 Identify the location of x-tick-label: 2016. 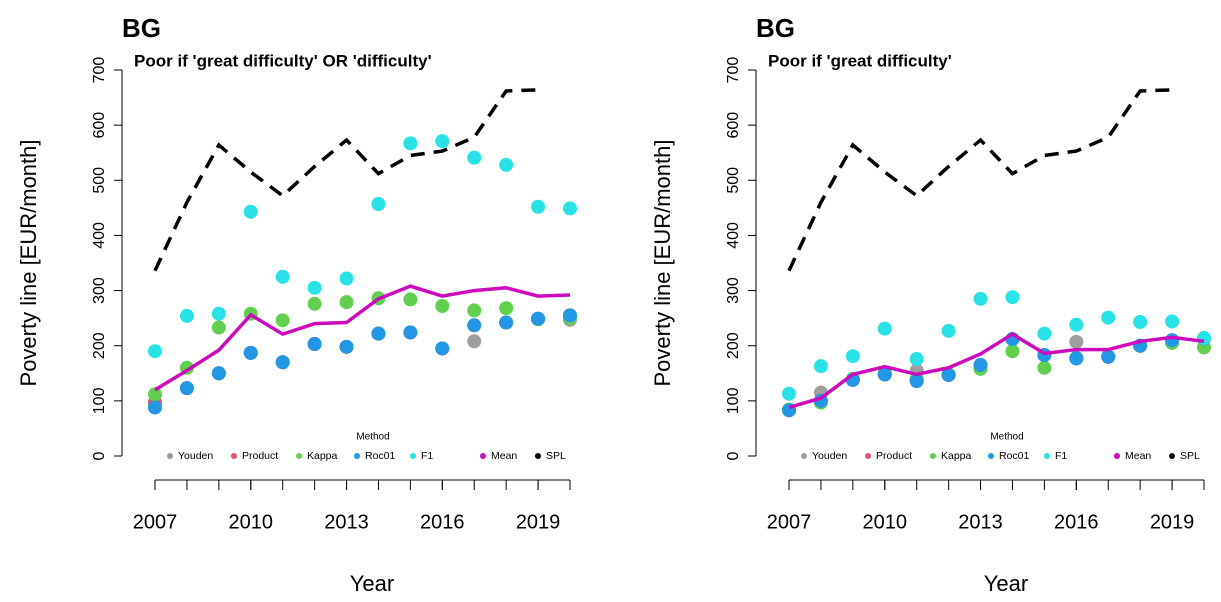
(442, 522).